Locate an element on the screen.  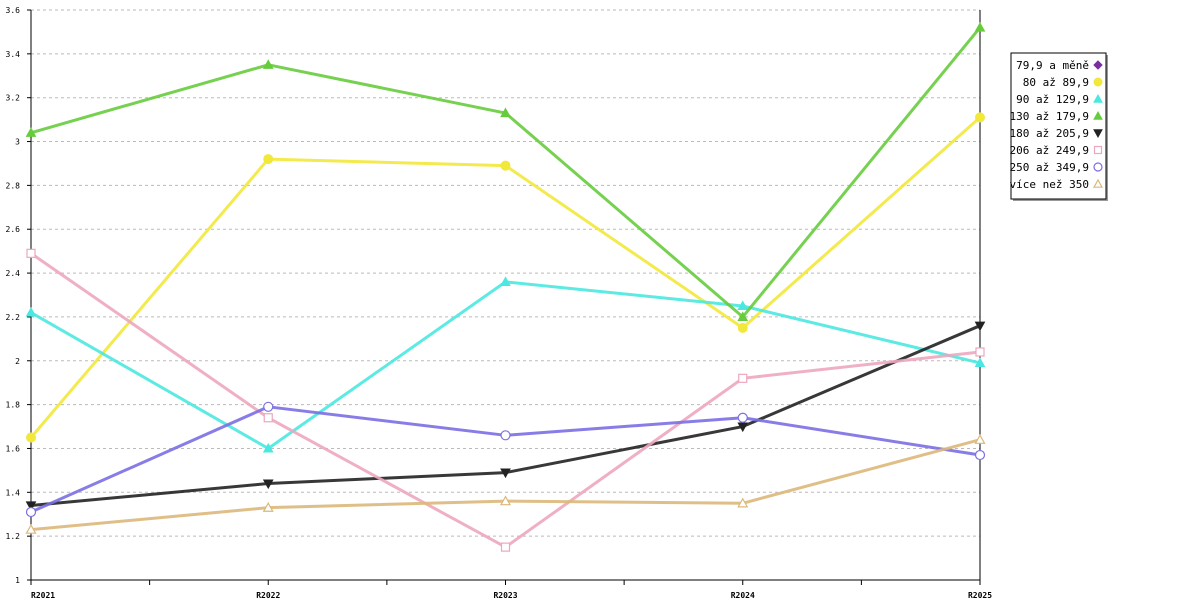
legend-label: 180 až 205,9 is located at coordinates (1049, 133).